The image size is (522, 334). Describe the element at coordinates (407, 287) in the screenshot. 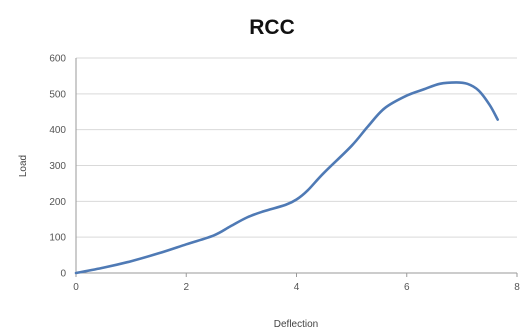

I see `x-tick-label-6: 6` at that location.